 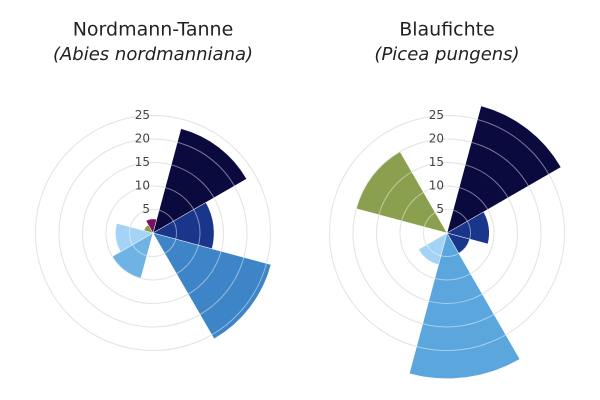 I want to click on grid-circle, so click(x=153, y=233).